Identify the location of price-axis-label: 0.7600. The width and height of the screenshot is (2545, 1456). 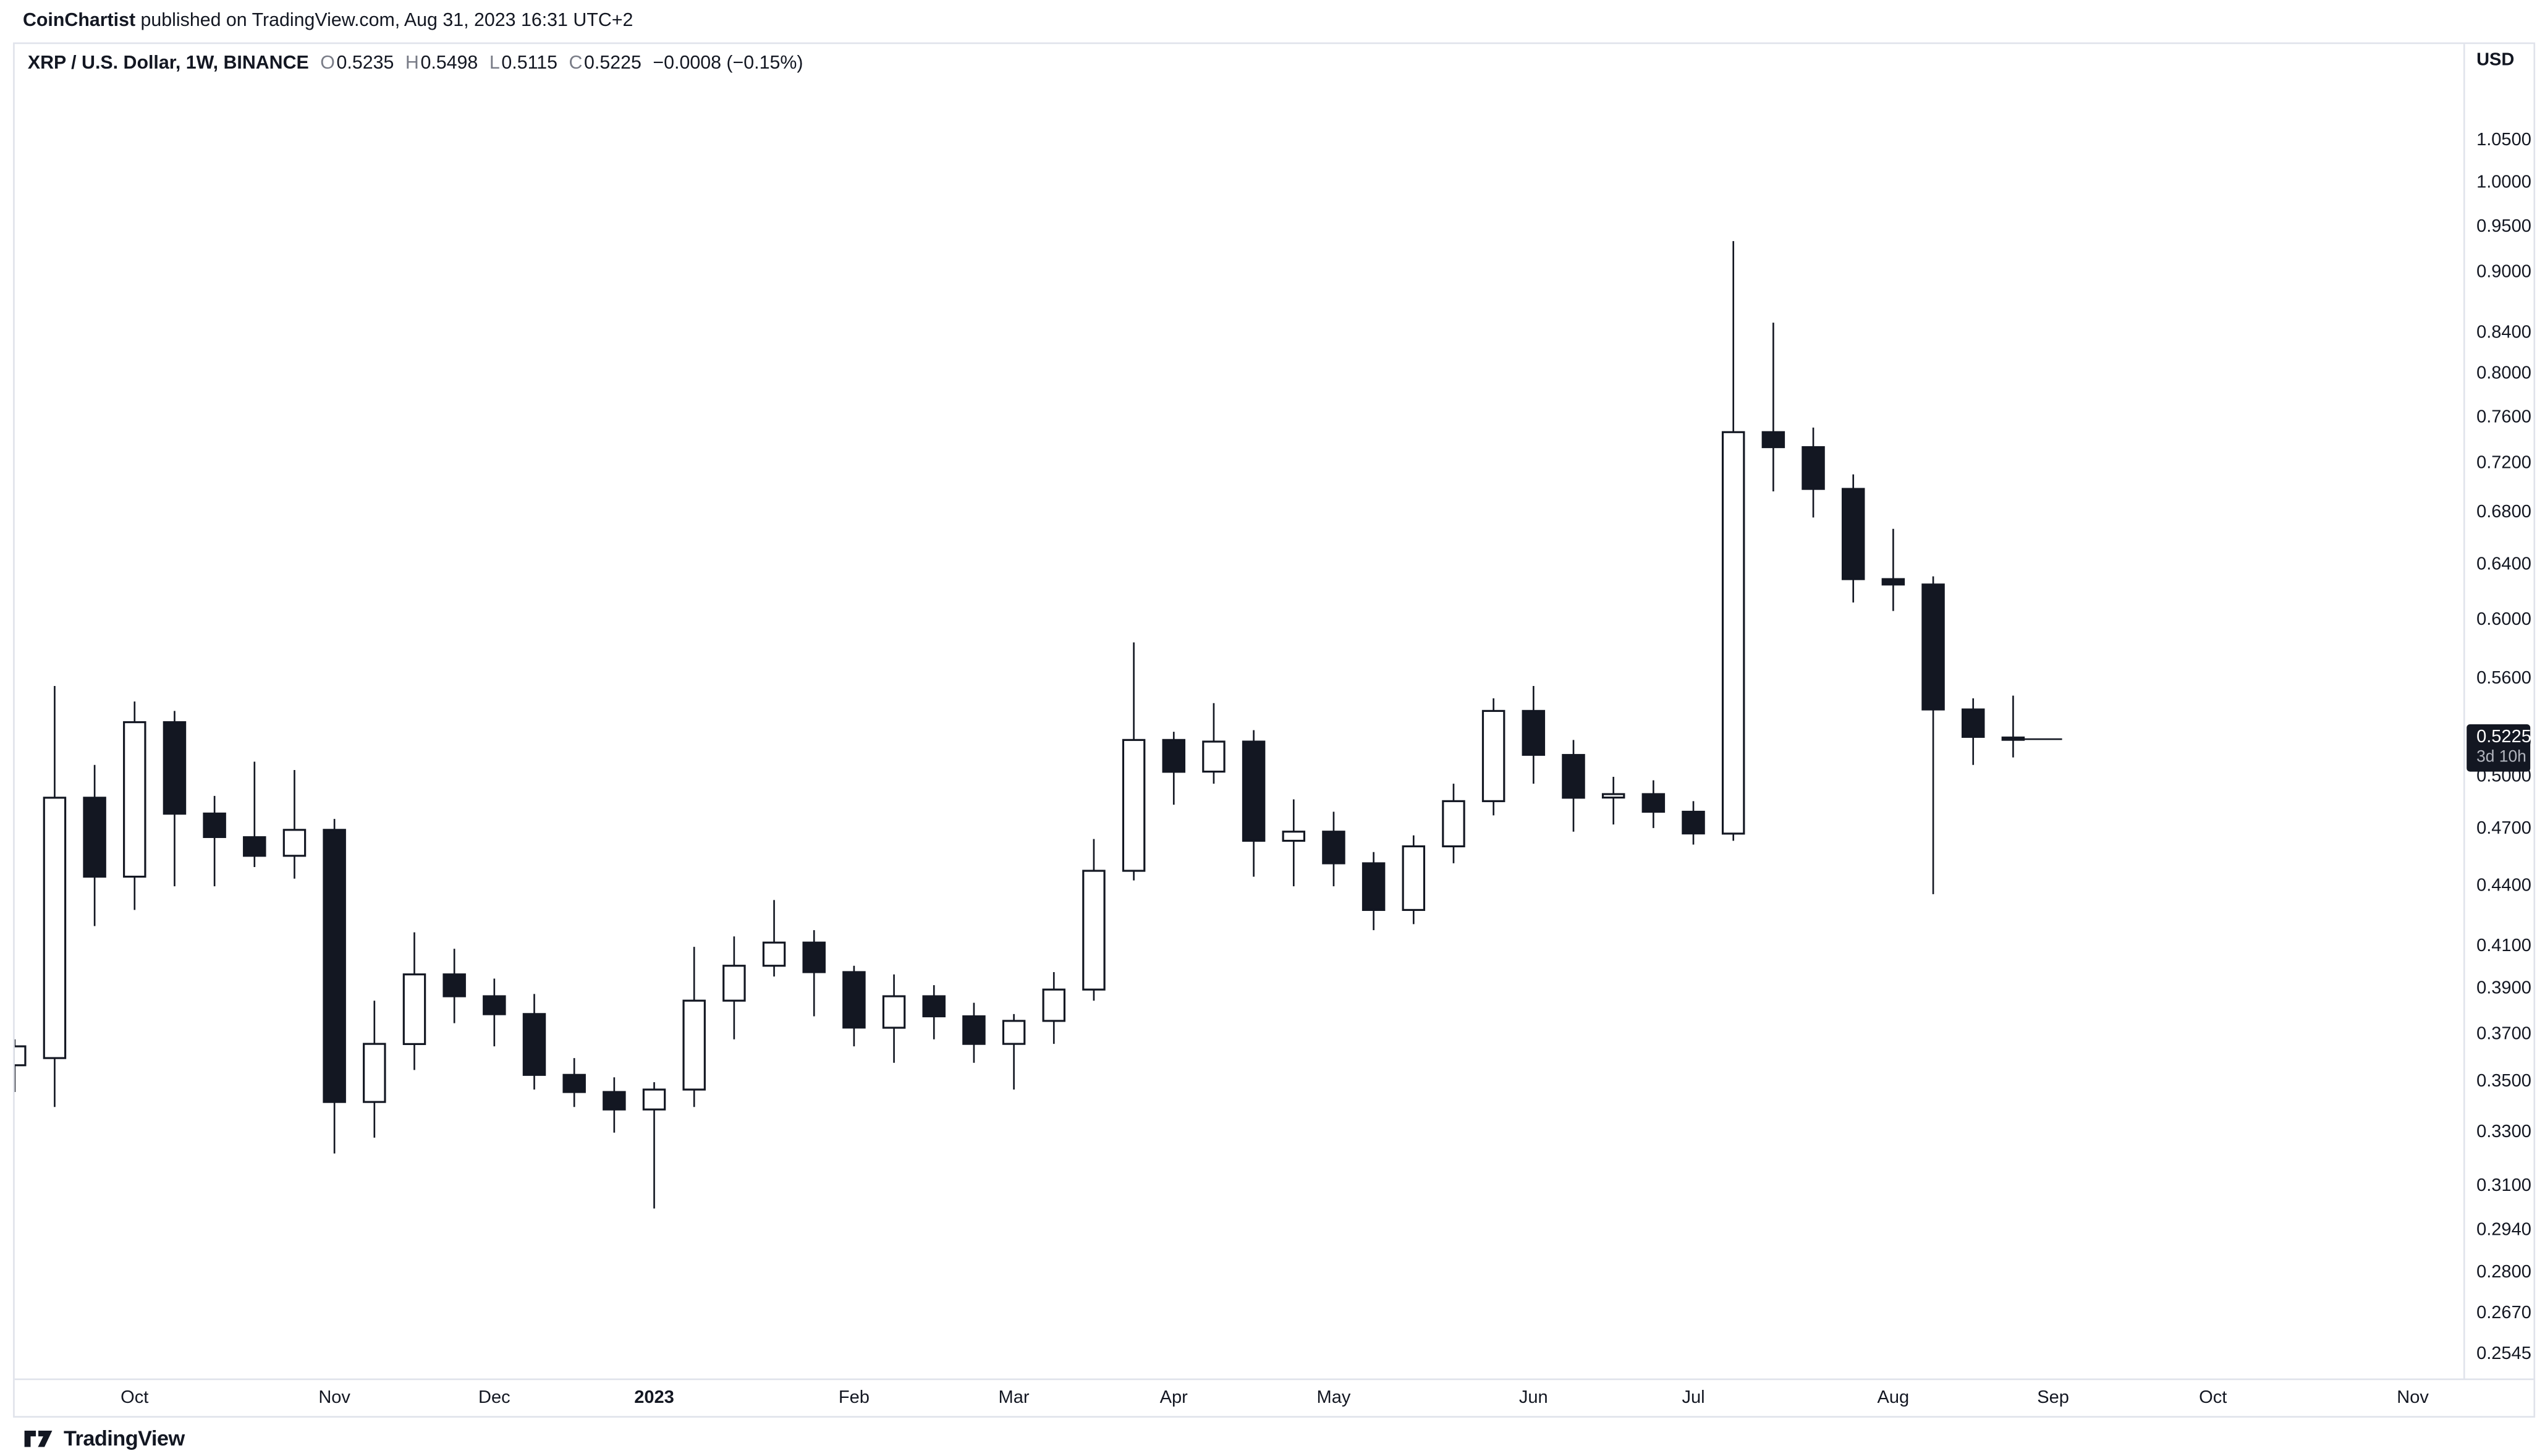
(2503, 417).